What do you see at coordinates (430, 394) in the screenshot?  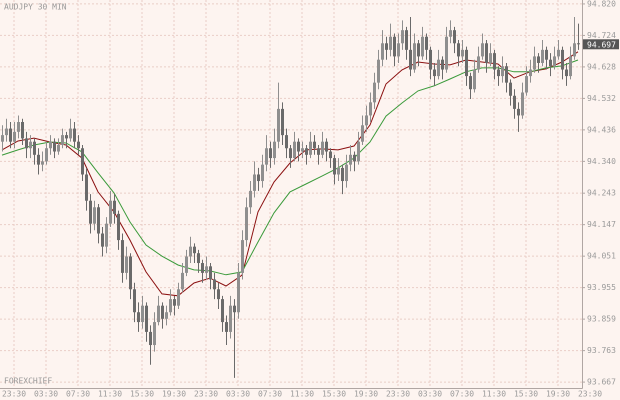 I see `x-tick-label: 03:30` at bounding box center [430, 394].